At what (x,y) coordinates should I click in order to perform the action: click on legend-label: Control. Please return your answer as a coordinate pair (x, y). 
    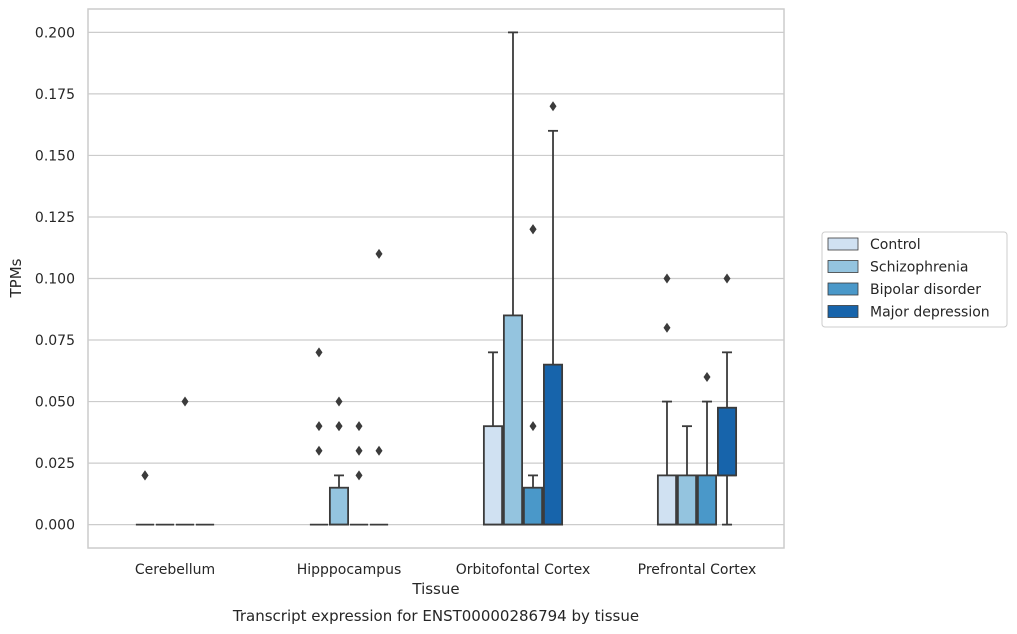
    Looking at the image, I should click on (895, 245).